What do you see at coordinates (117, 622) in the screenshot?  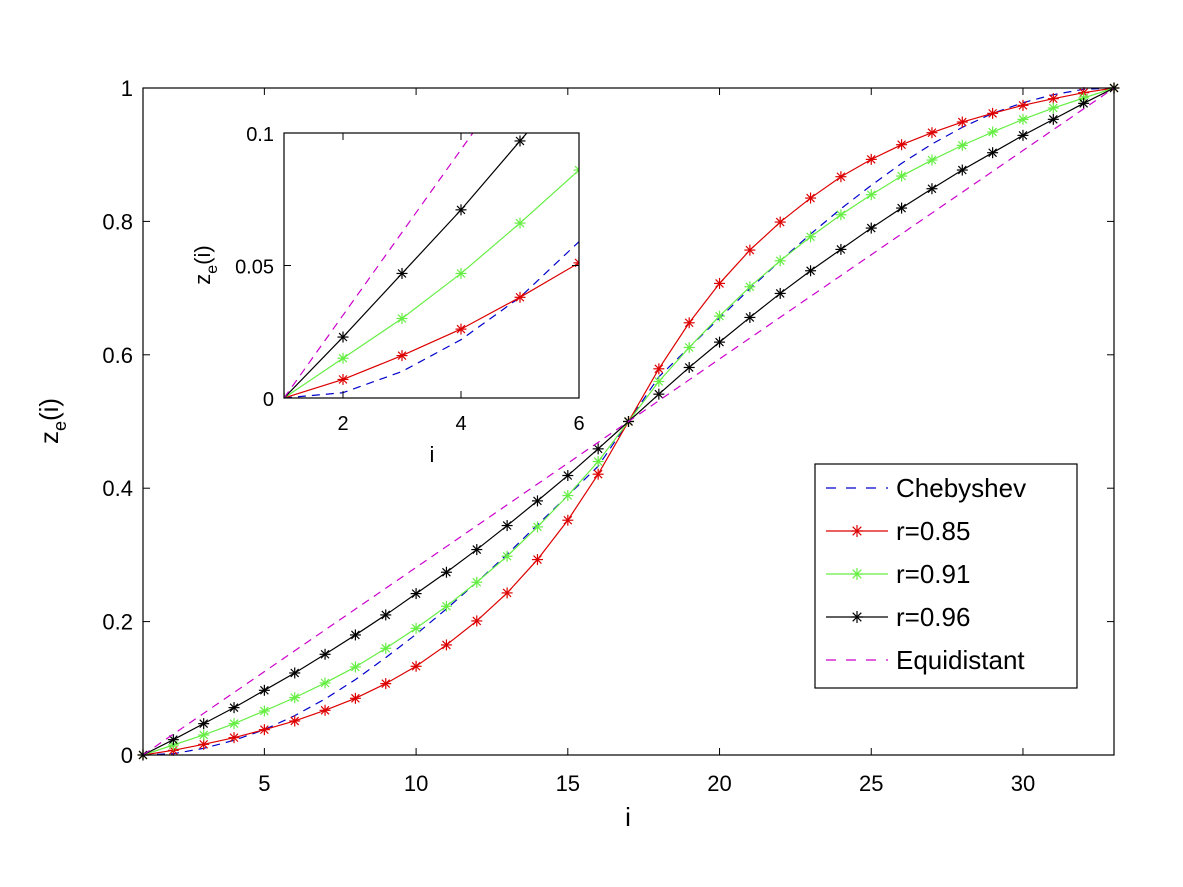 I see `main-y-tick-label: 0.2` at bounding box center [117, 622].